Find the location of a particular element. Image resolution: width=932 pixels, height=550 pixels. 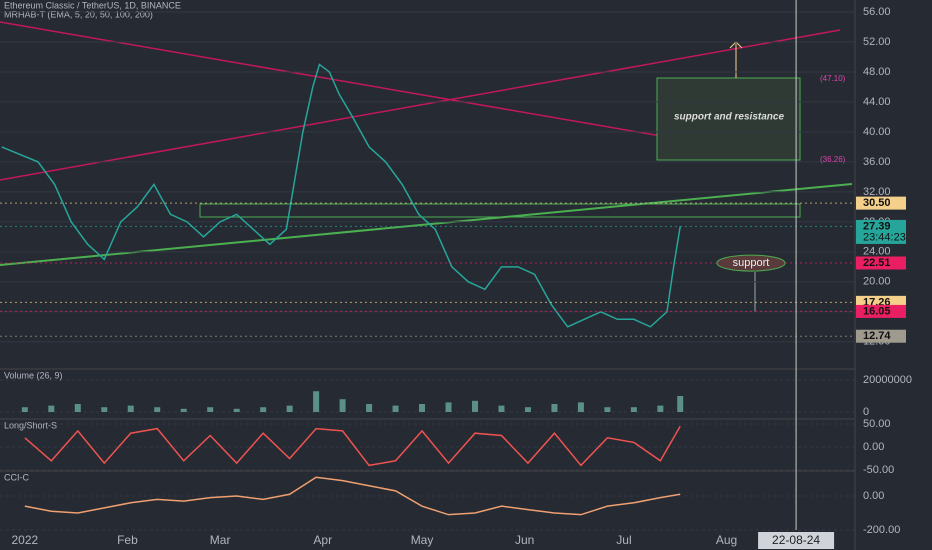

panel-title: Long/Short-S is located at coordinates (30, 425).